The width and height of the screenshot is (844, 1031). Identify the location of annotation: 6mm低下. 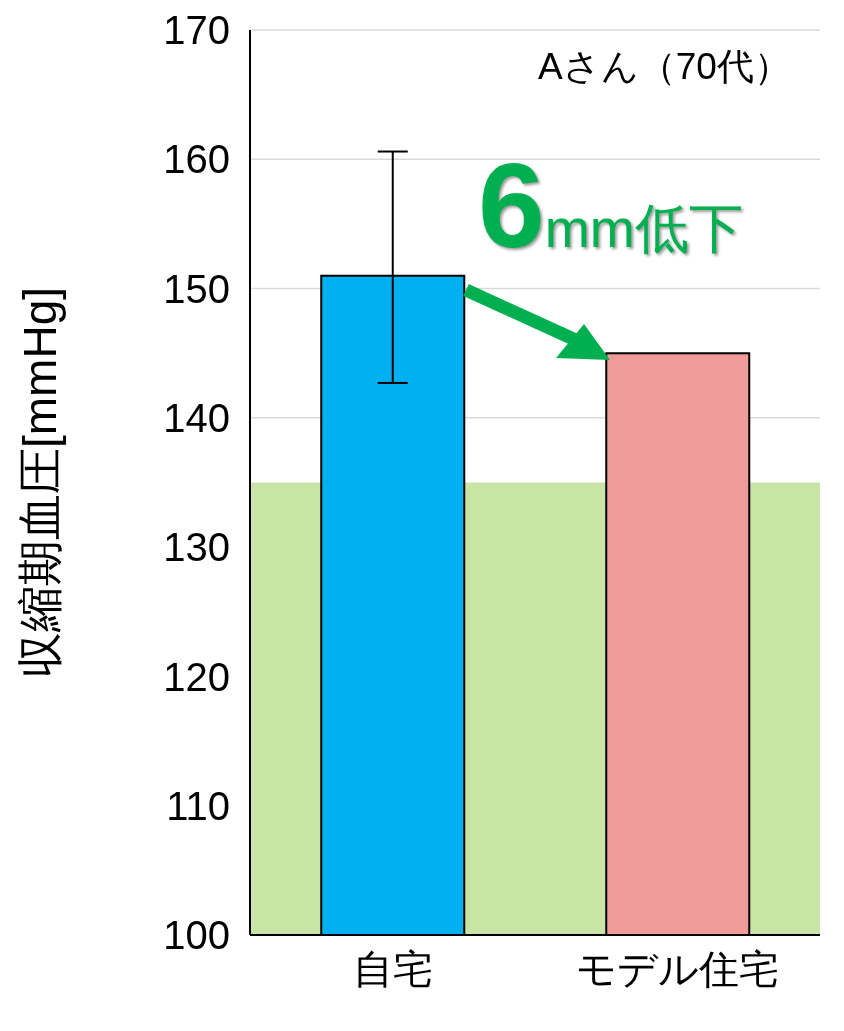
(610, 205).